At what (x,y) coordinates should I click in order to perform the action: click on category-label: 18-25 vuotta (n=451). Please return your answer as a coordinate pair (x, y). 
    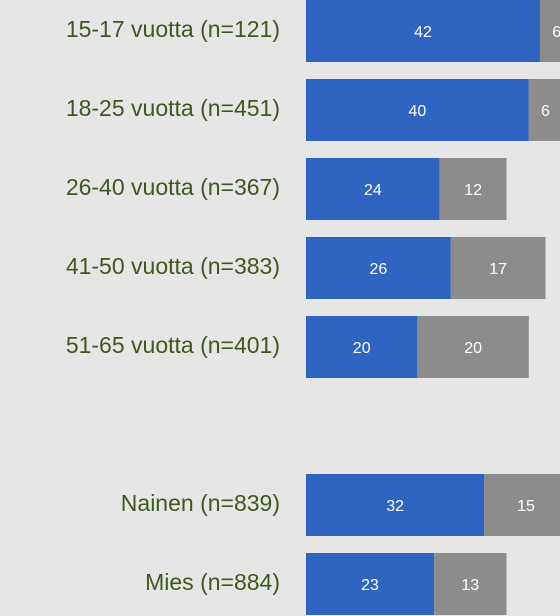
    Looking at the image, I should click on (173, 108).